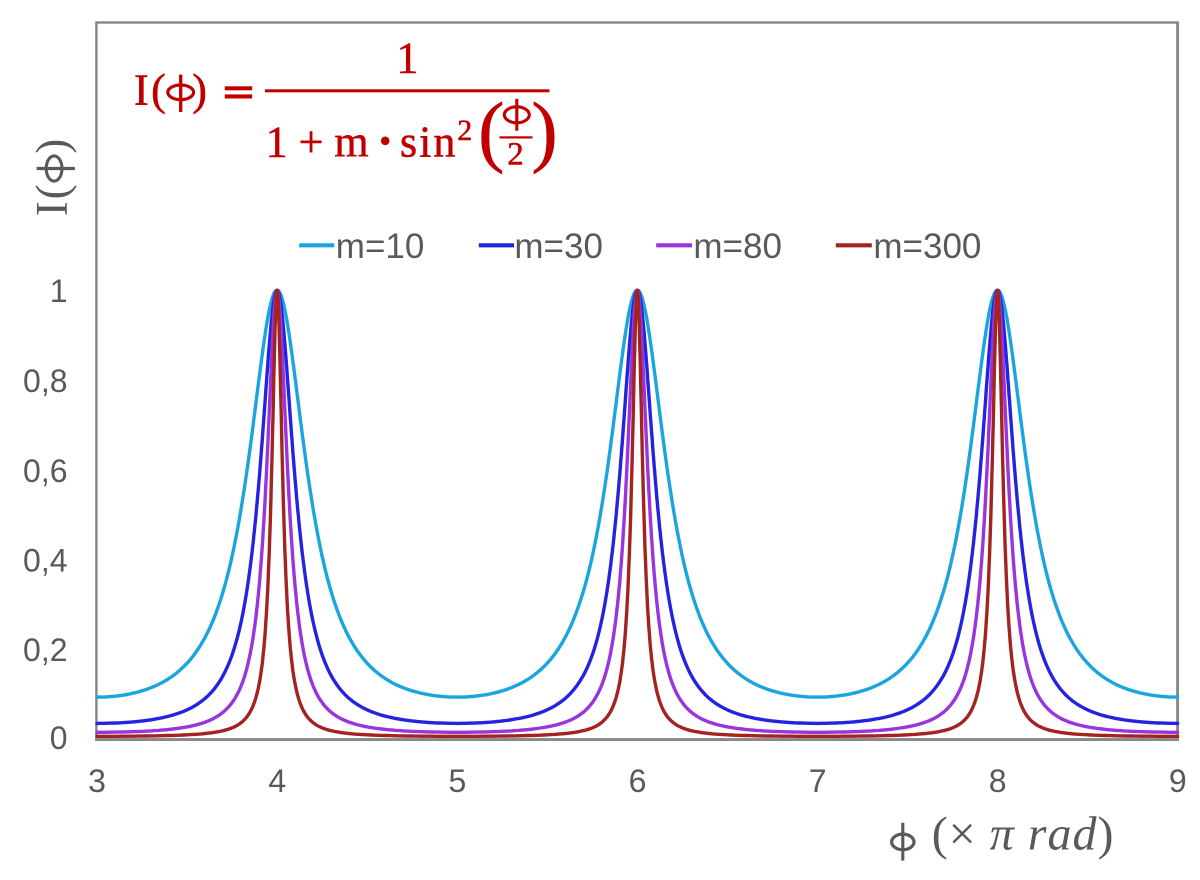 Image resolution: width=1200 pixels, height=880 pixels. What do you see at coordinates (1178, 781) in the screenshot?
I see `svg-text: 9` at bounding box center [1178, 781].